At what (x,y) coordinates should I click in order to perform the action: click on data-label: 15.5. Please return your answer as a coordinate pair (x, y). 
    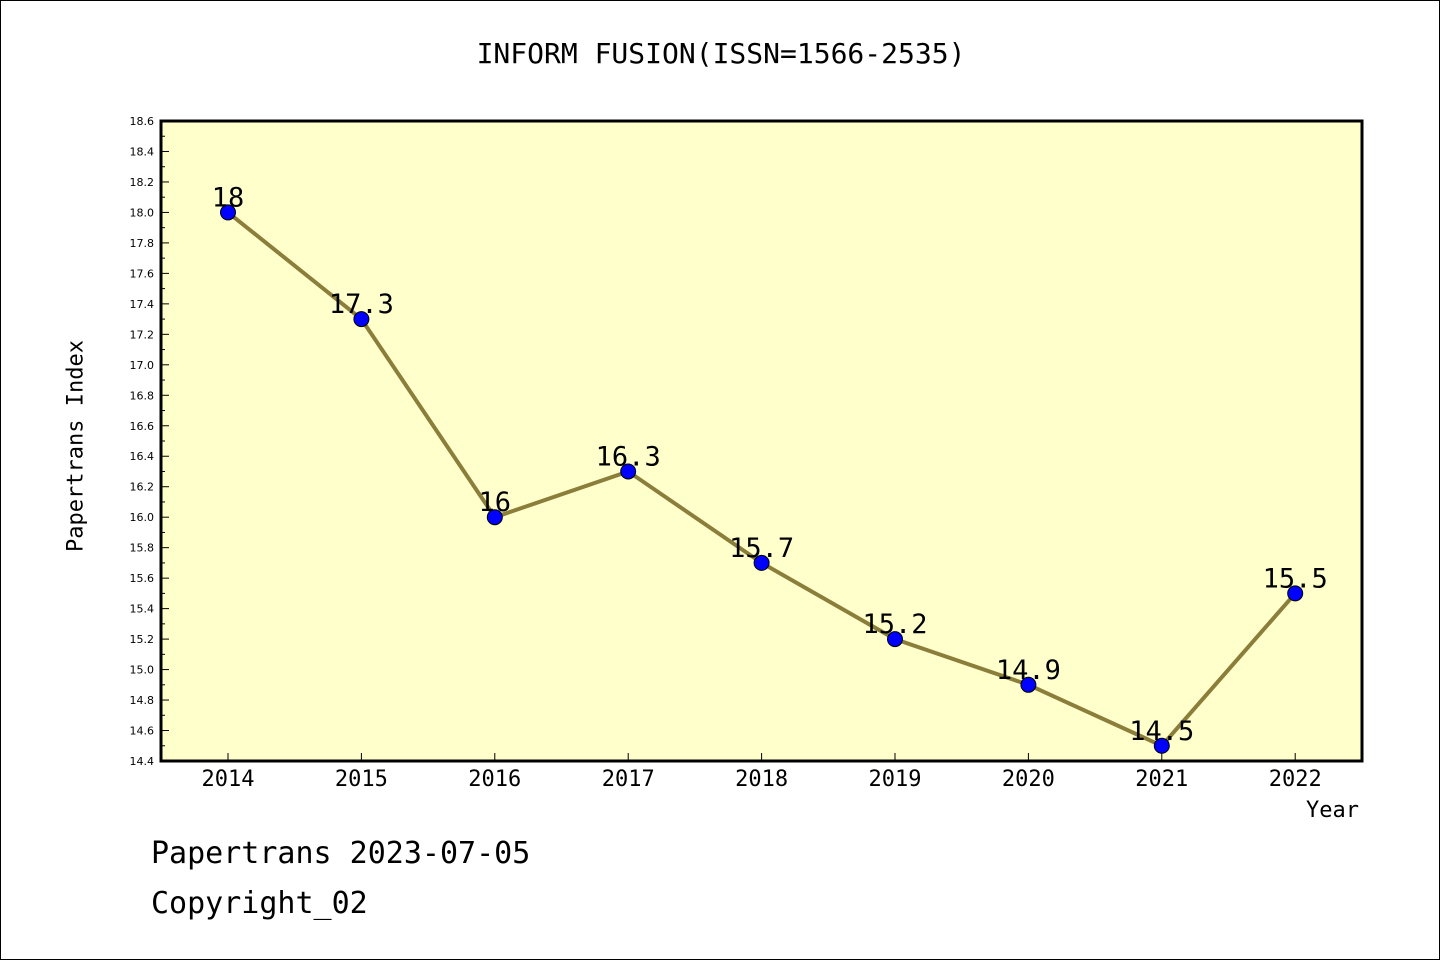
    Looking at the image, I should click on (1295, 578).